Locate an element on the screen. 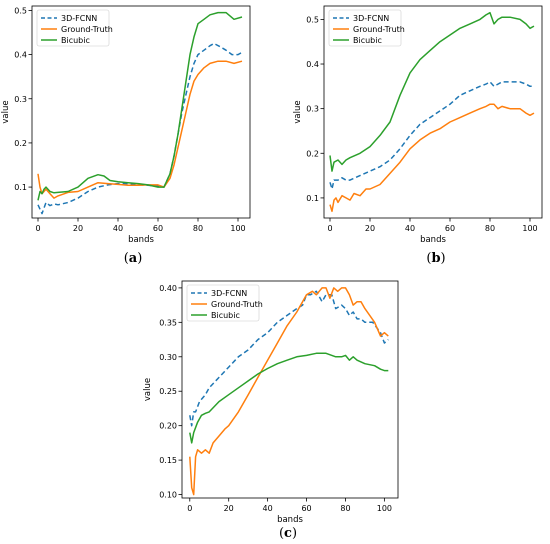  y-tick-label: 0.30 is located at coordinates (168, 357).